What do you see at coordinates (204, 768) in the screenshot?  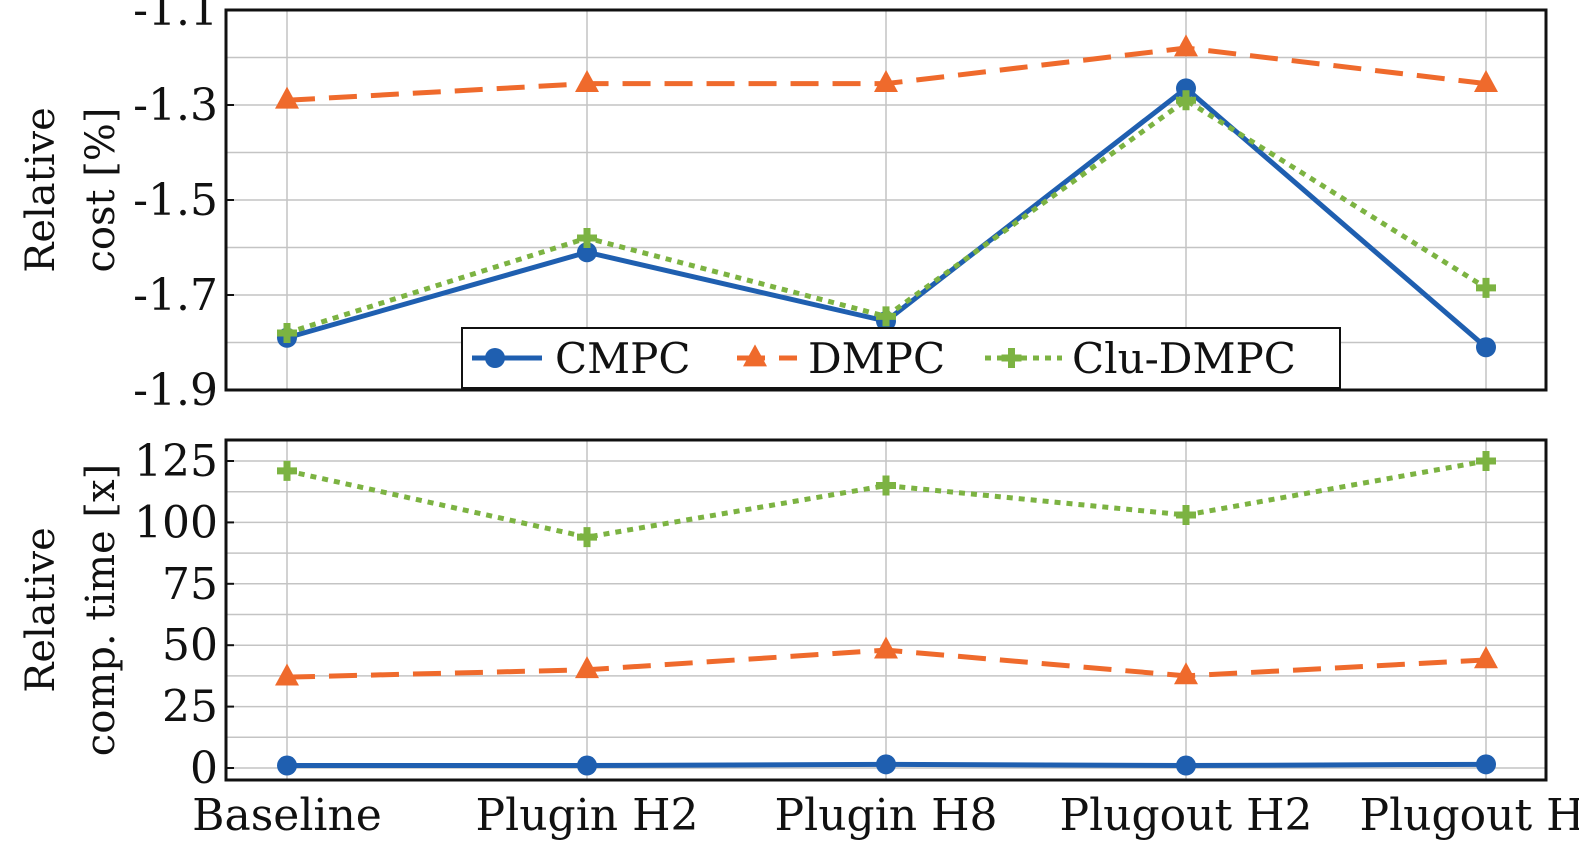 I see `y-tick-label: 0` at bounding box center [204, 768].